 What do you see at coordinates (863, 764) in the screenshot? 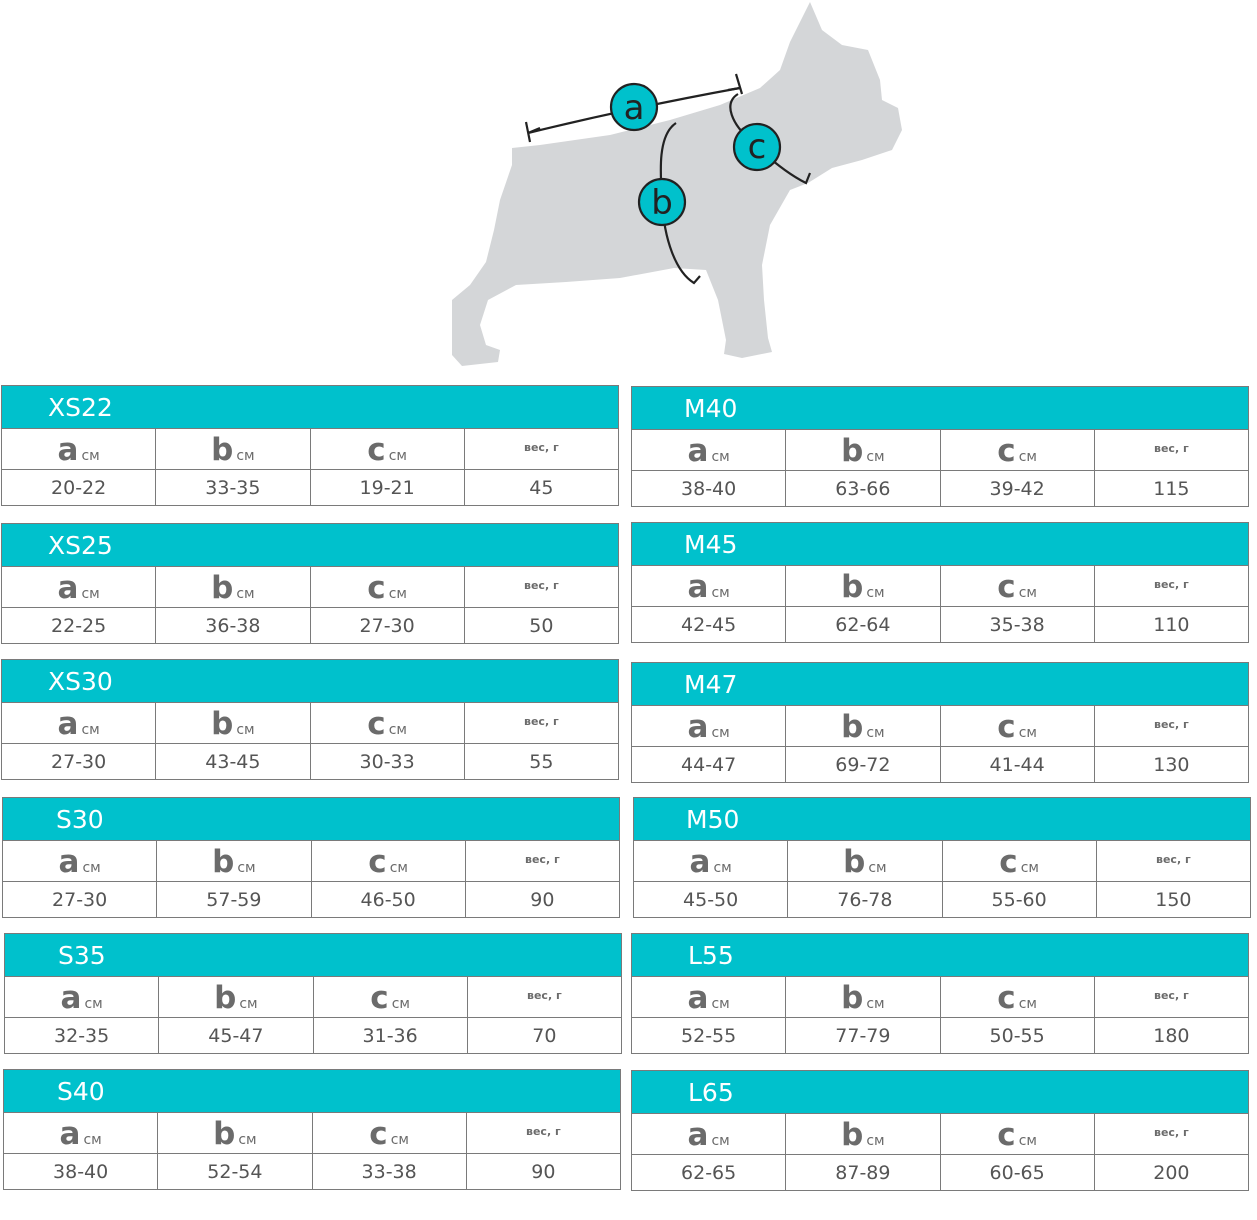
I see `value-b: 69-72` at bounding box center [863, 764].